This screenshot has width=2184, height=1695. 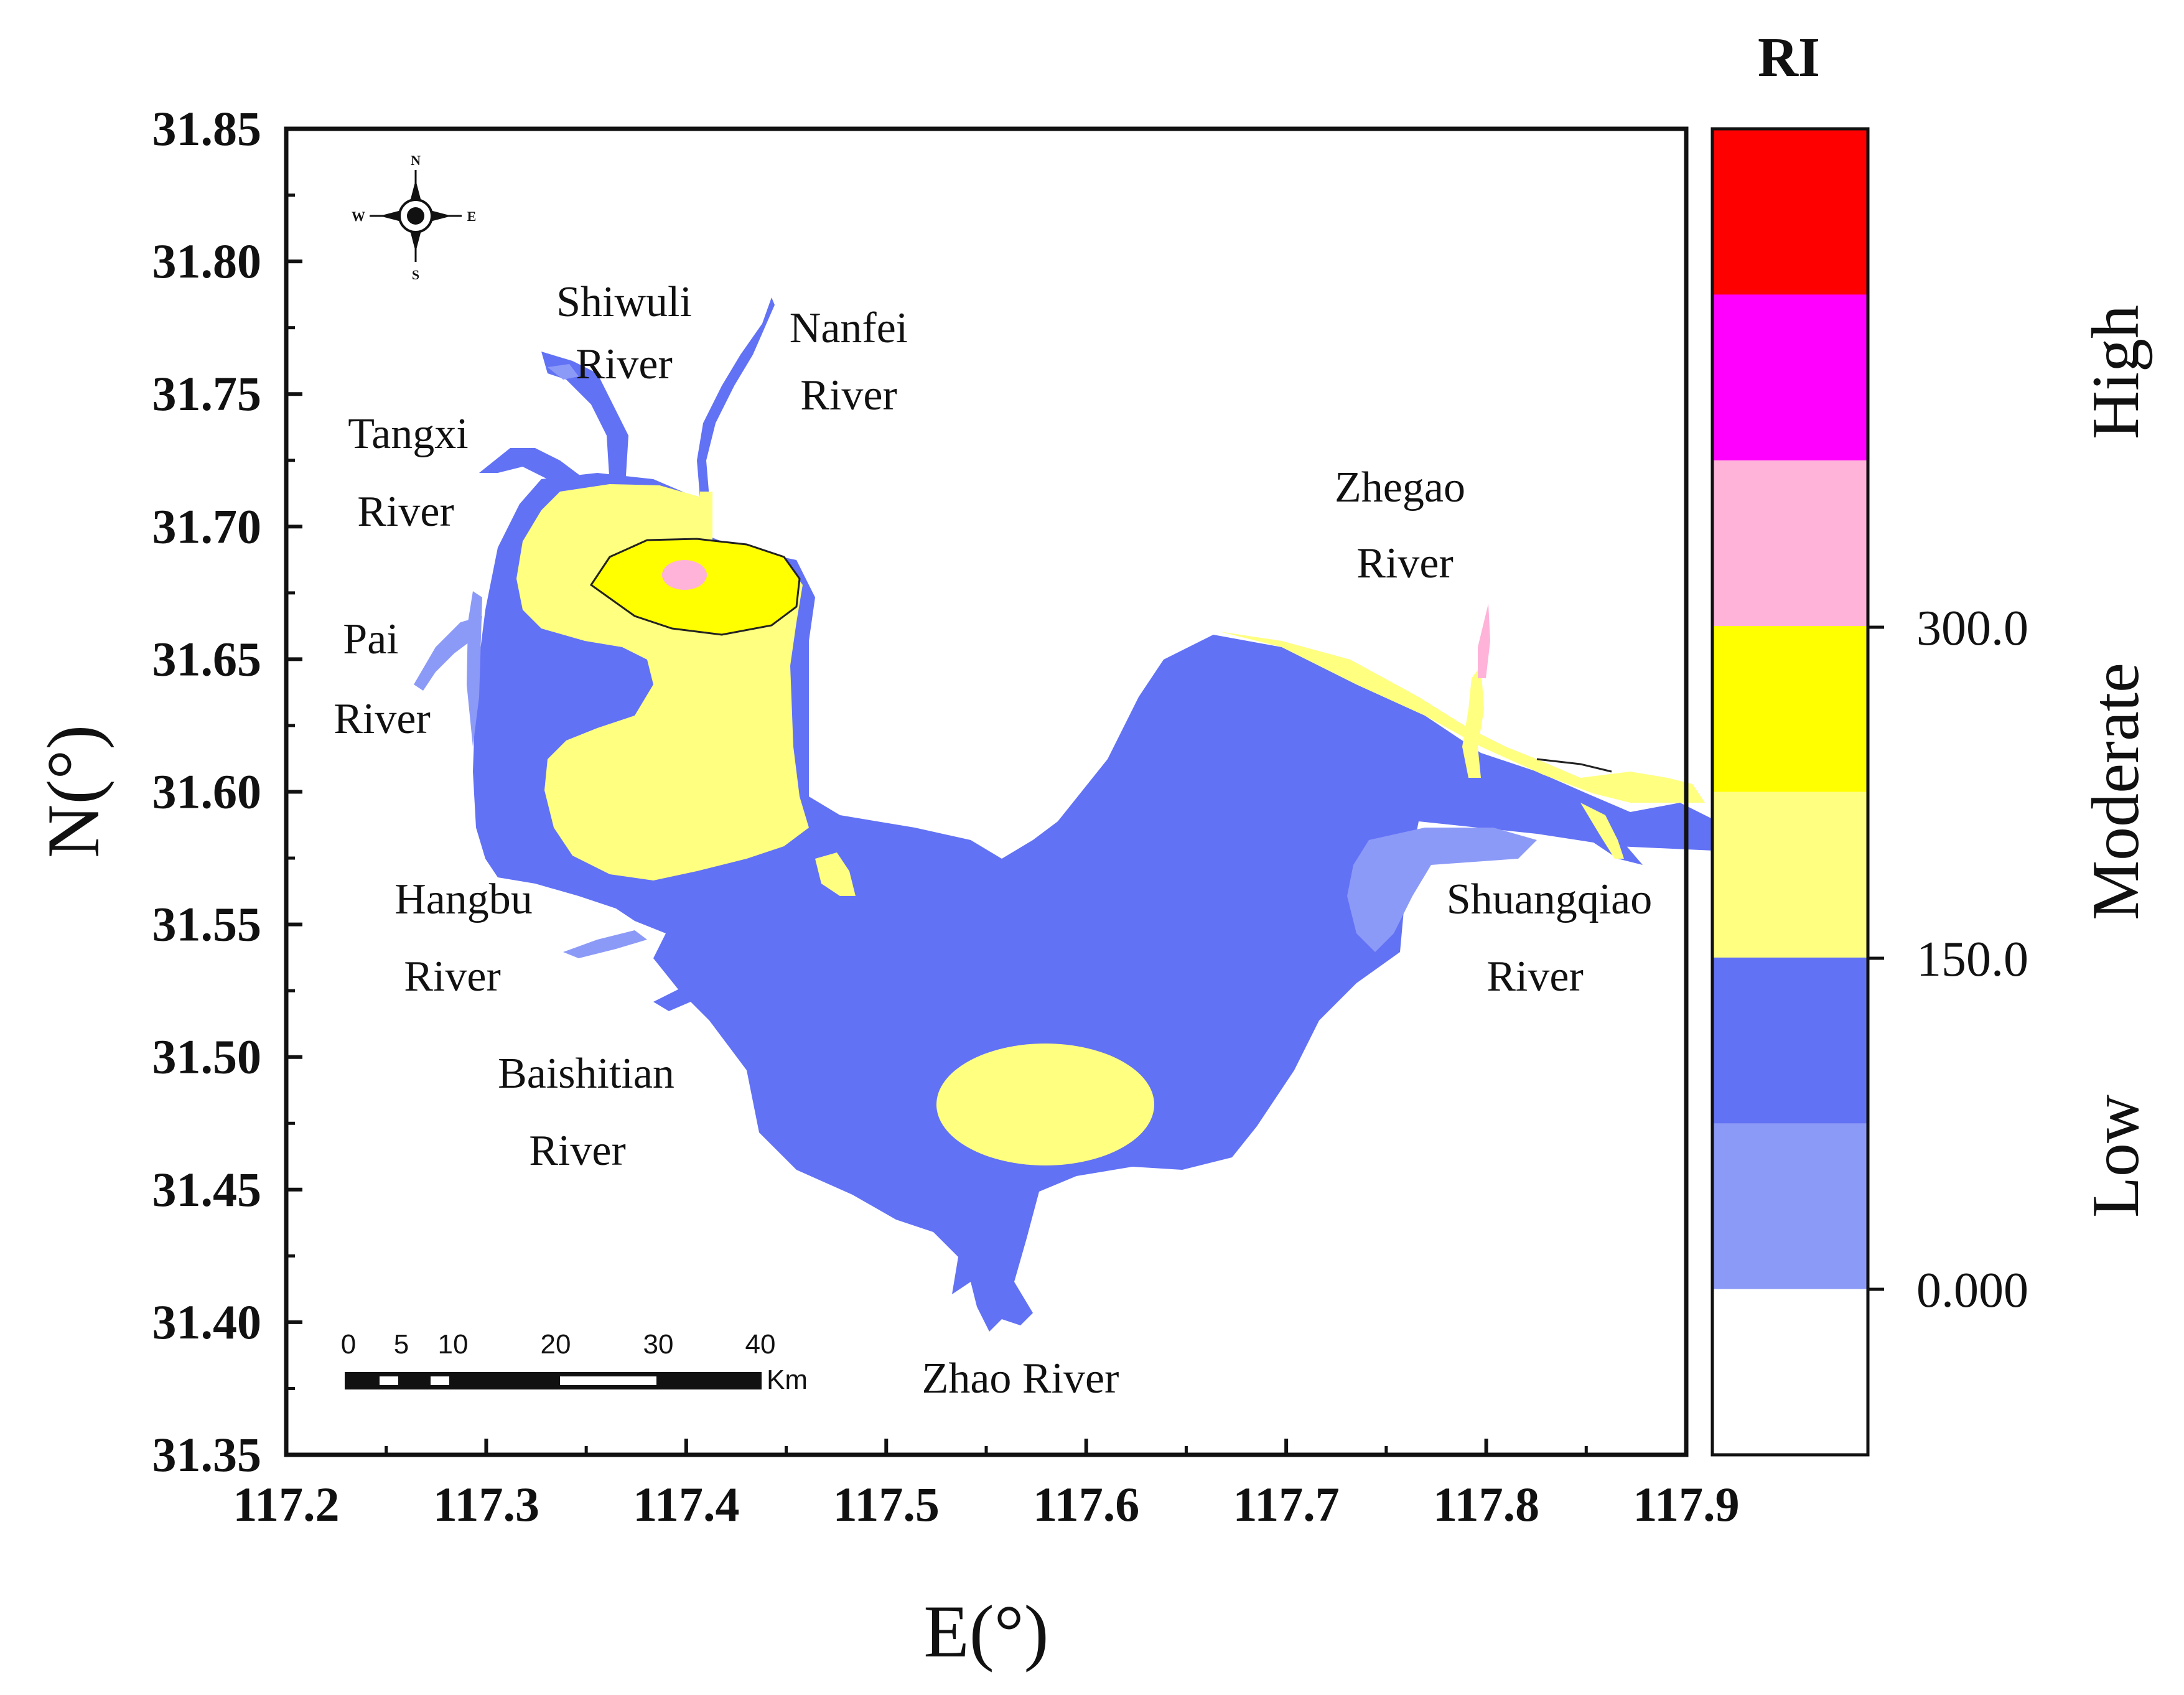 I want to click on zhegao-label: Zhegao, so click(x=1400, y=487).